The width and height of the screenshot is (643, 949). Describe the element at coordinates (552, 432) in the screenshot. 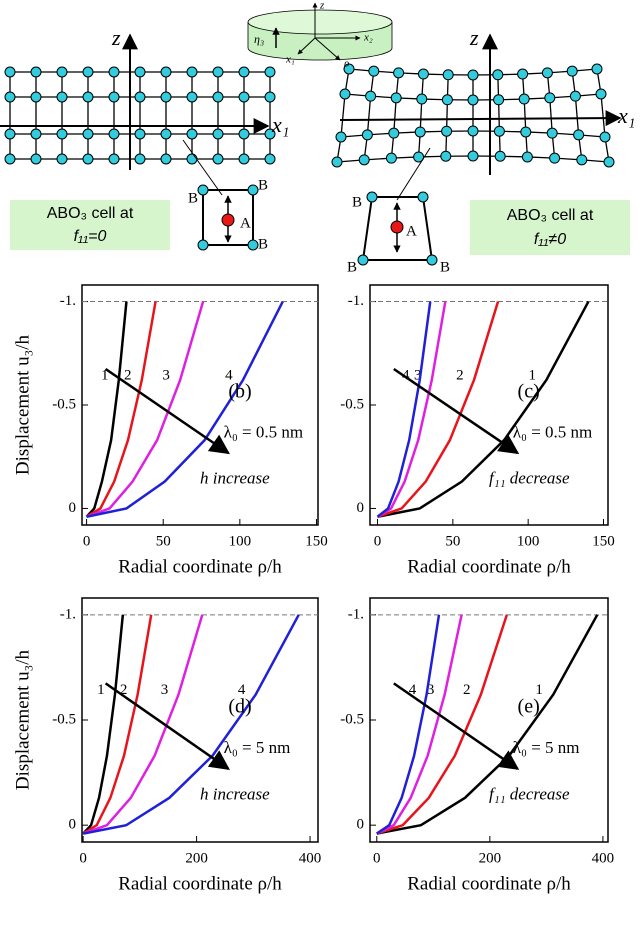

I see `parameter-label: λ₀ = 0.5 nm` at that location.